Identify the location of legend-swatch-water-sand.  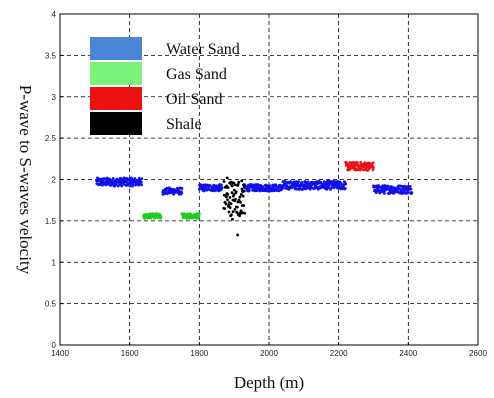
(116, 48).